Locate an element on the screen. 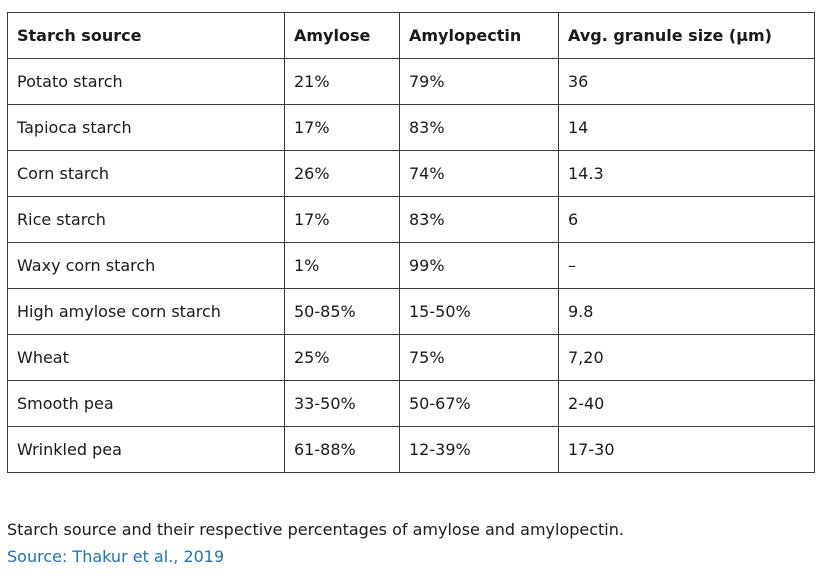  cell-starch-source: Wheat is located at coordinates (146, 357).